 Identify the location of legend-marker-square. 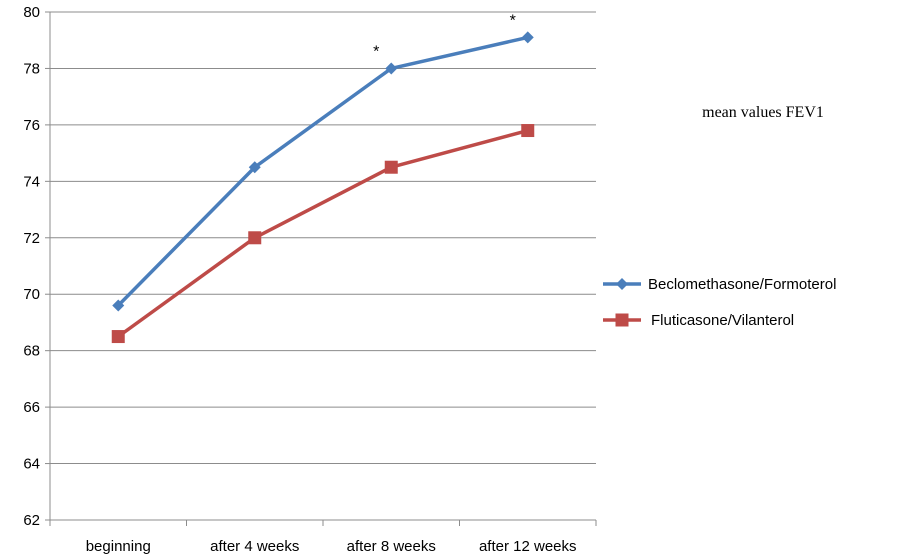
(622, 320).